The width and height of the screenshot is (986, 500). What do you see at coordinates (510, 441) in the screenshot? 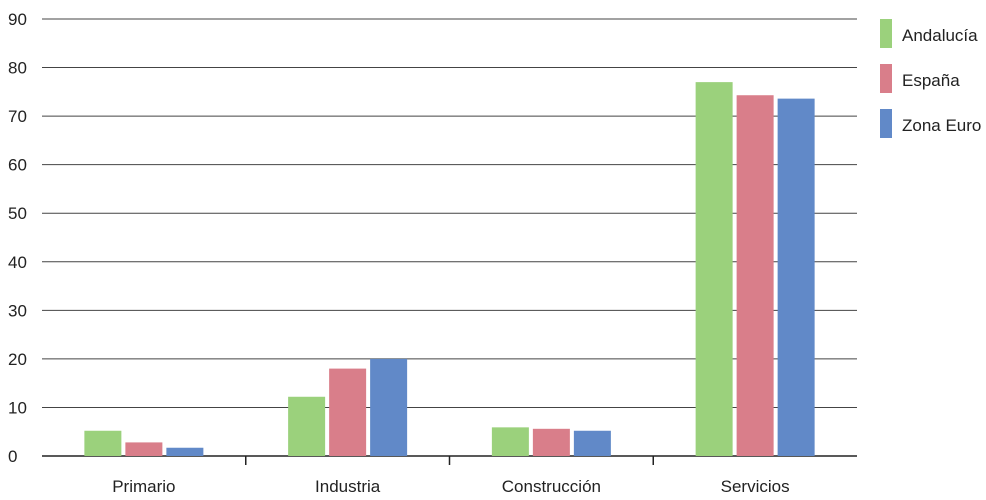
I see `bar-andalucía-construcción` at bounding box center [510, 441].